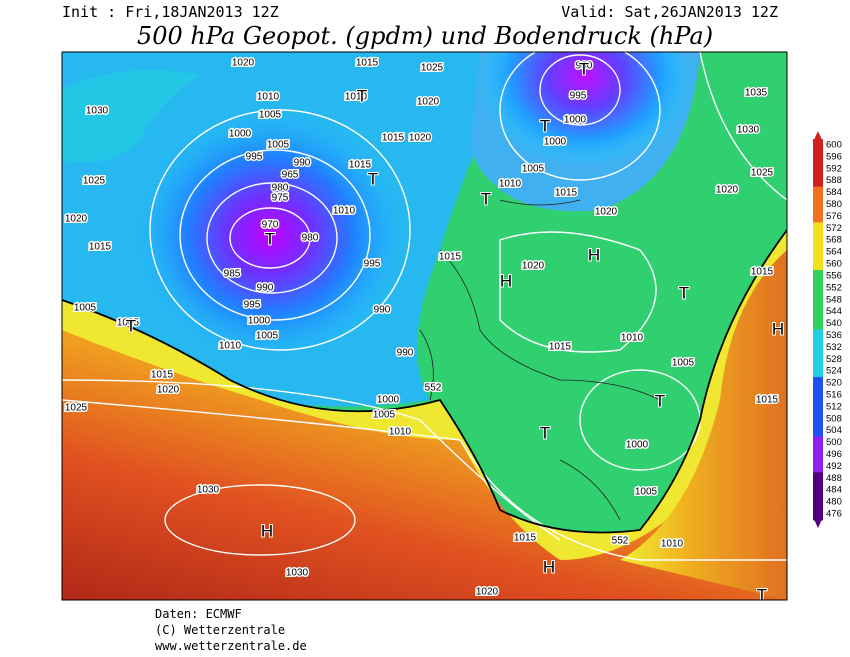 The width and height of the screenshot is (850, 657). What do you see at coordinates (834, 204) in the screenshot?
I see `colorbar-tick-label: 580` at bounding box center [834, 204].